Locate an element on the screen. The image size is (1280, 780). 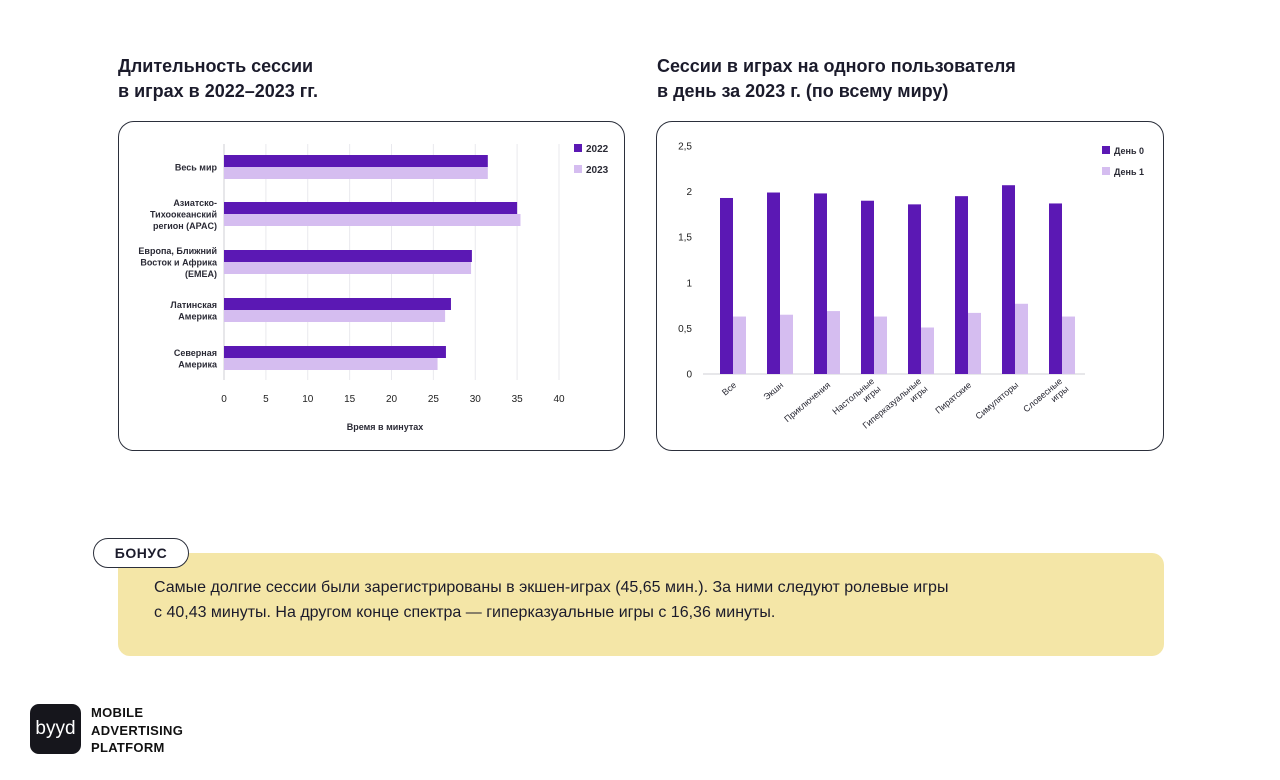
category-label: Северная is located at coordinates (195, 353).